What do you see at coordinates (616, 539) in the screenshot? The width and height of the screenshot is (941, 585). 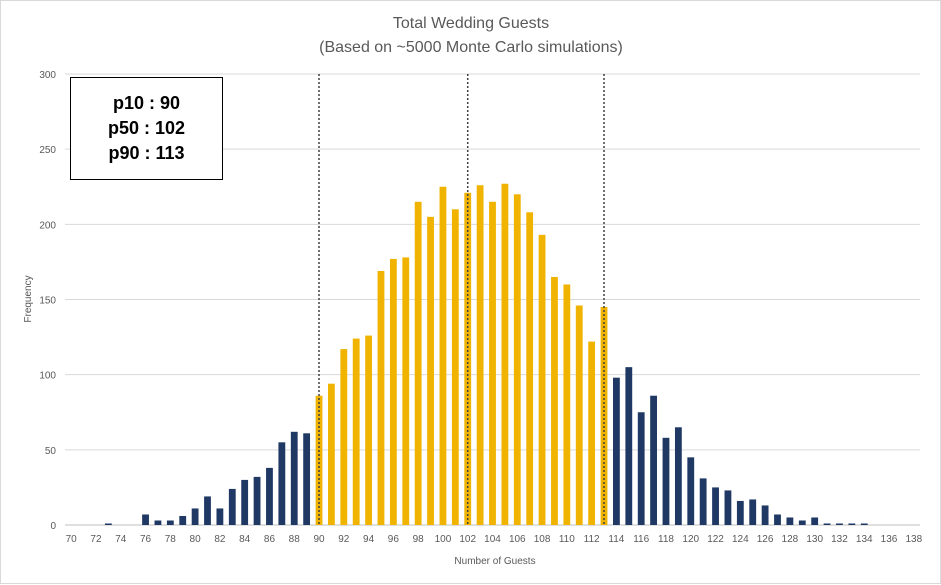 I see `x-tick-114: 114` at bounding box center [616, 539].